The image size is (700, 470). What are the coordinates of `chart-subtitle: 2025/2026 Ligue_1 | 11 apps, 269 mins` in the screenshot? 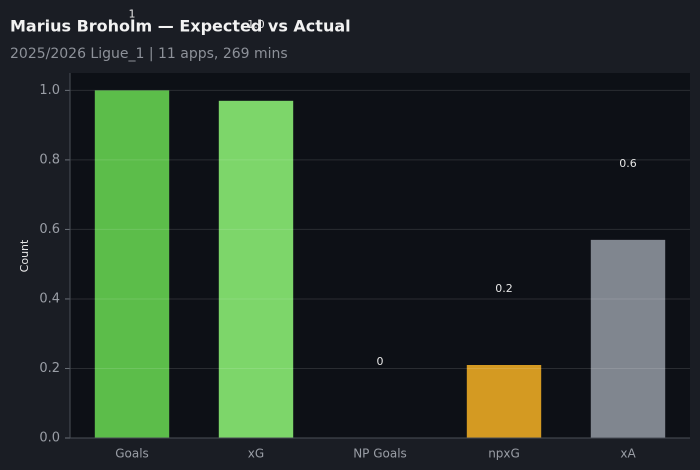 It's located at (149, 54).